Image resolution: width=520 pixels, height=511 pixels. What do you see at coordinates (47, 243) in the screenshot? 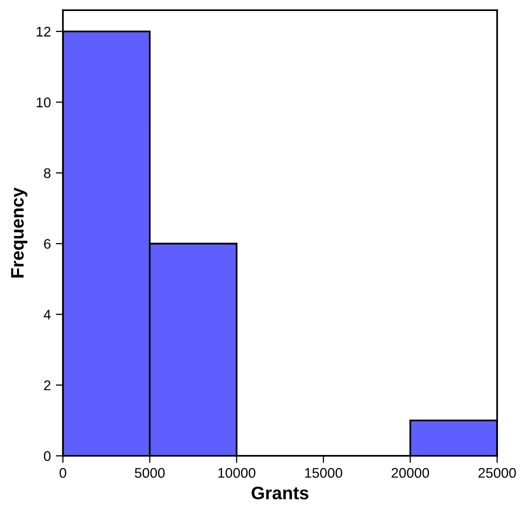
I see `y-tick-label: 6` at bounding box center [47, 243].